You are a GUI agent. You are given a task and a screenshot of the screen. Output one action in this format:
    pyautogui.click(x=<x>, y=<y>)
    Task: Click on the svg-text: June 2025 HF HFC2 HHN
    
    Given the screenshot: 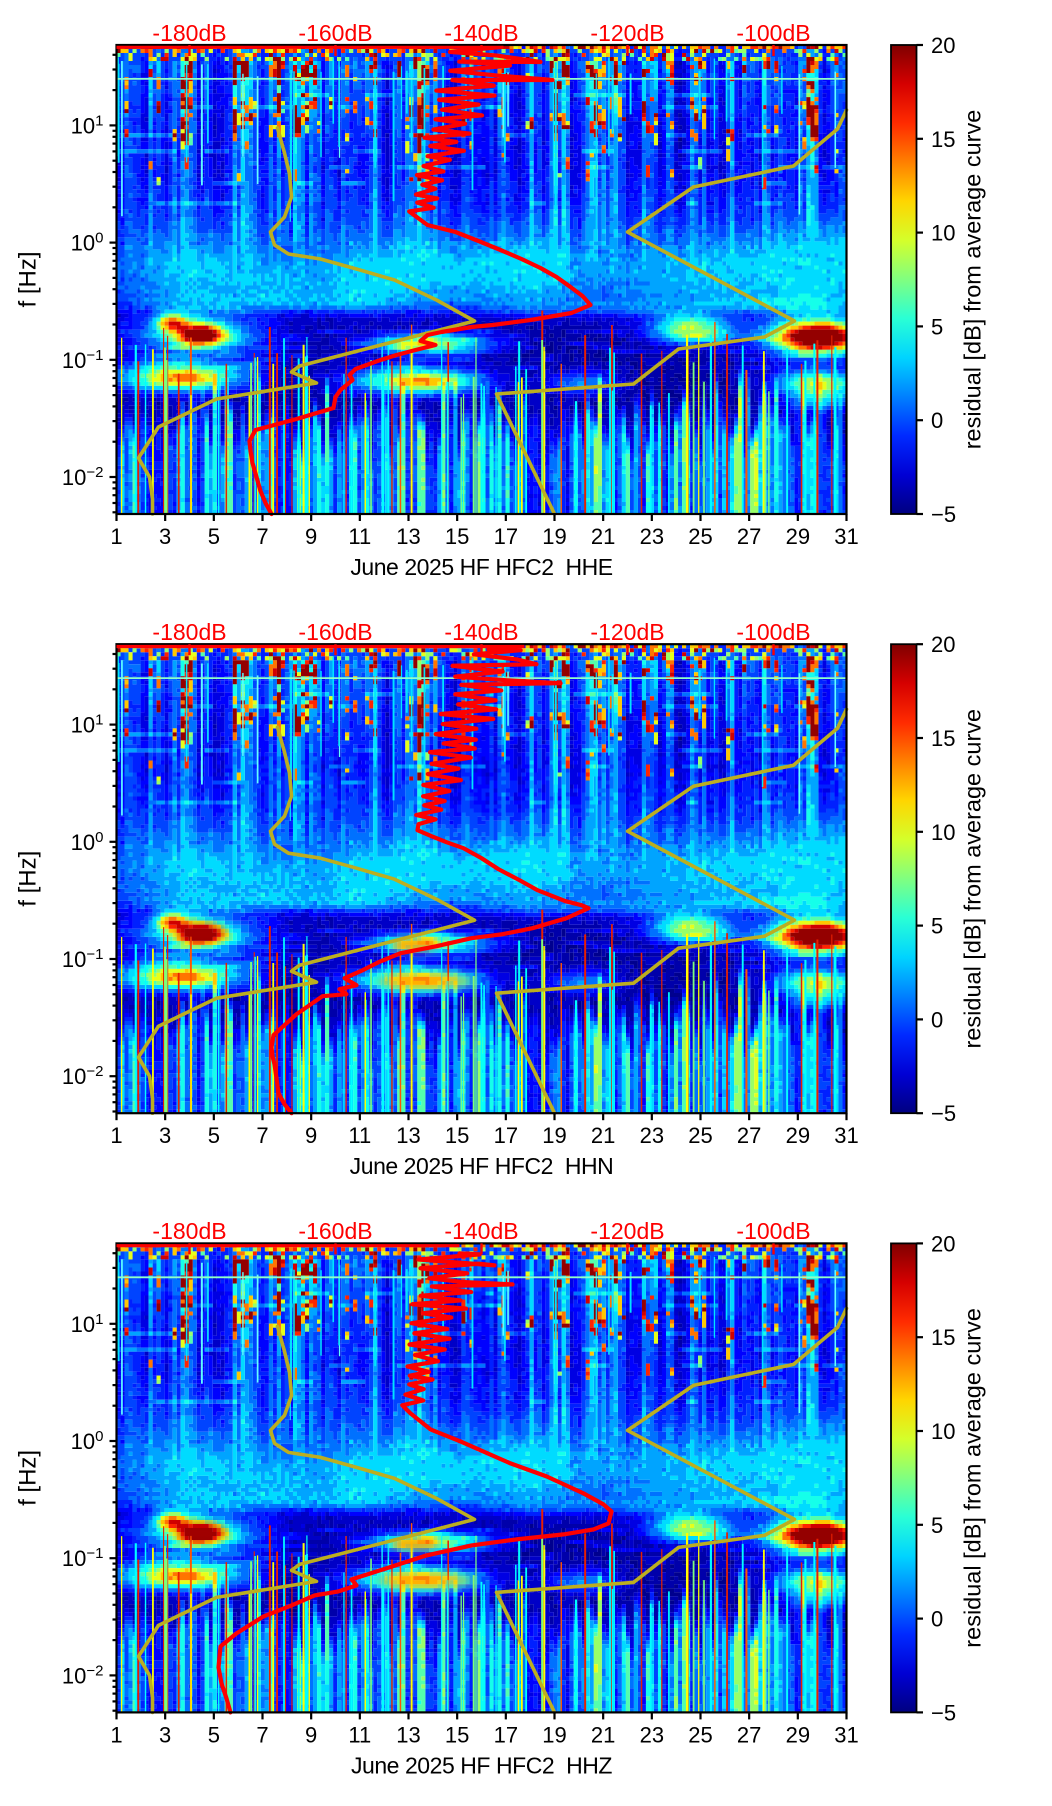 What is the action you would take?
    pyautogui.click(x=482, y=1166)
    